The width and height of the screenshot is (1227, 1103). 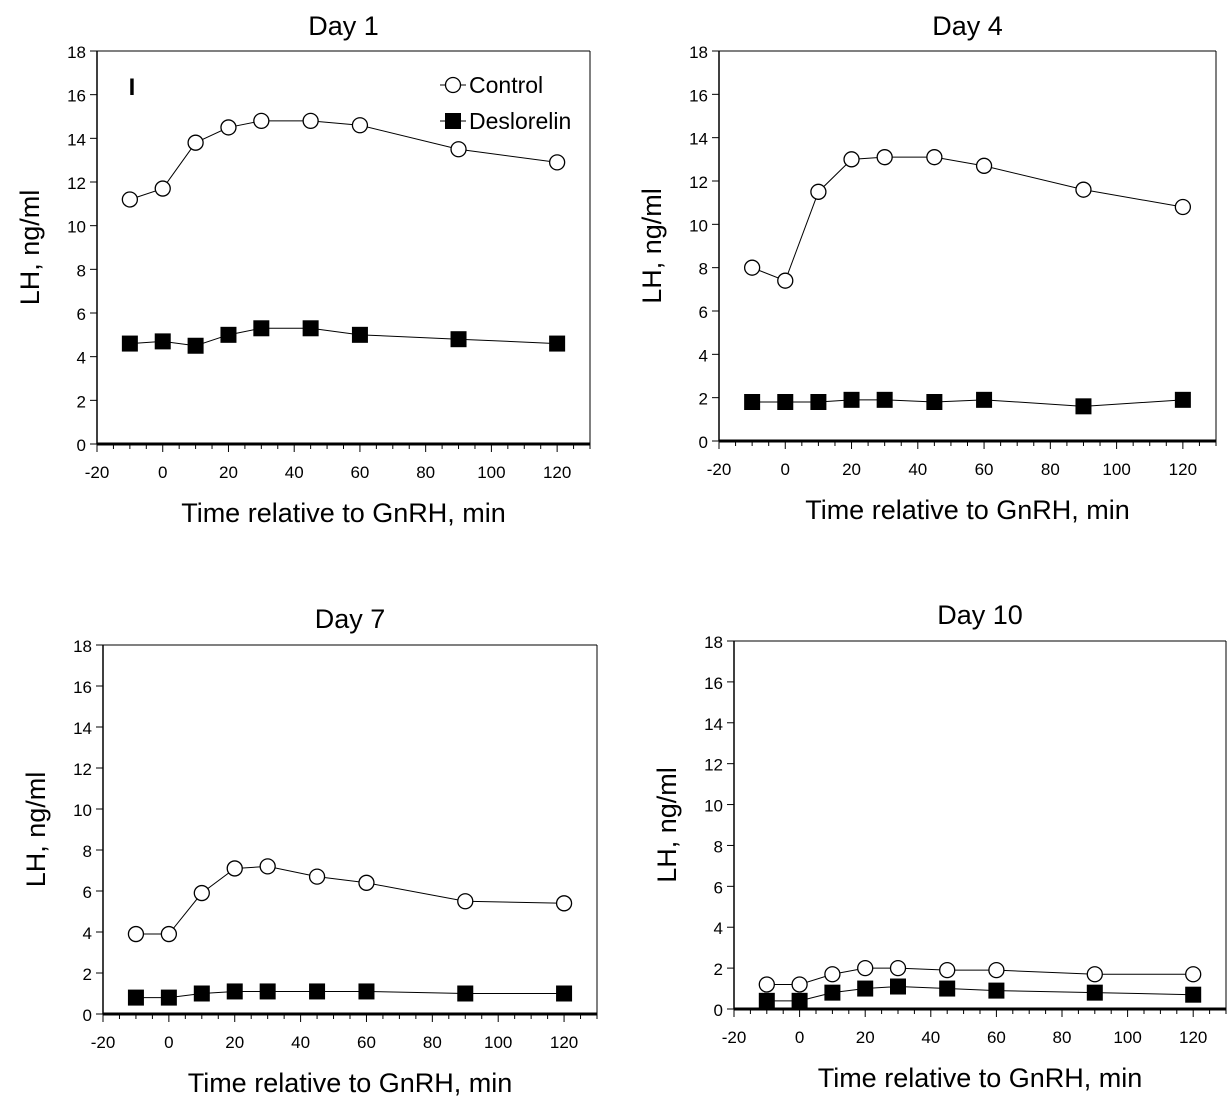 What do you see at coordinates (698, 225) in the screenshot?
I see `y-tick-label: 10` at bounding box center [698, 225].